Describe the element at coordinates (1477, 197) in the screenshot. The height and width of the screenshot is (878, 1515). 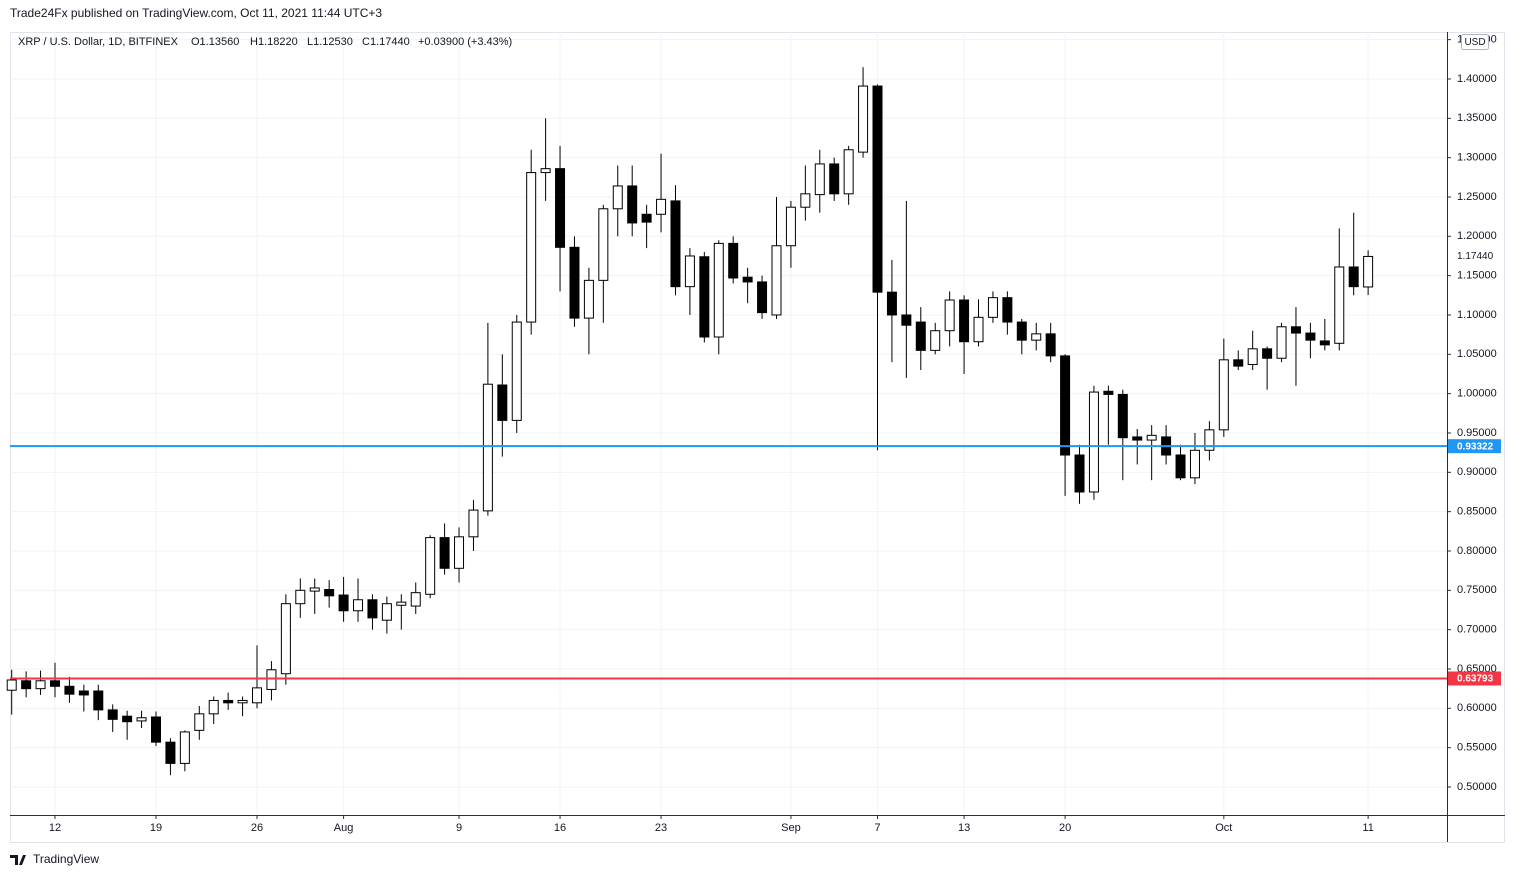
I see `y-tick-label: 1.25000` at that location.